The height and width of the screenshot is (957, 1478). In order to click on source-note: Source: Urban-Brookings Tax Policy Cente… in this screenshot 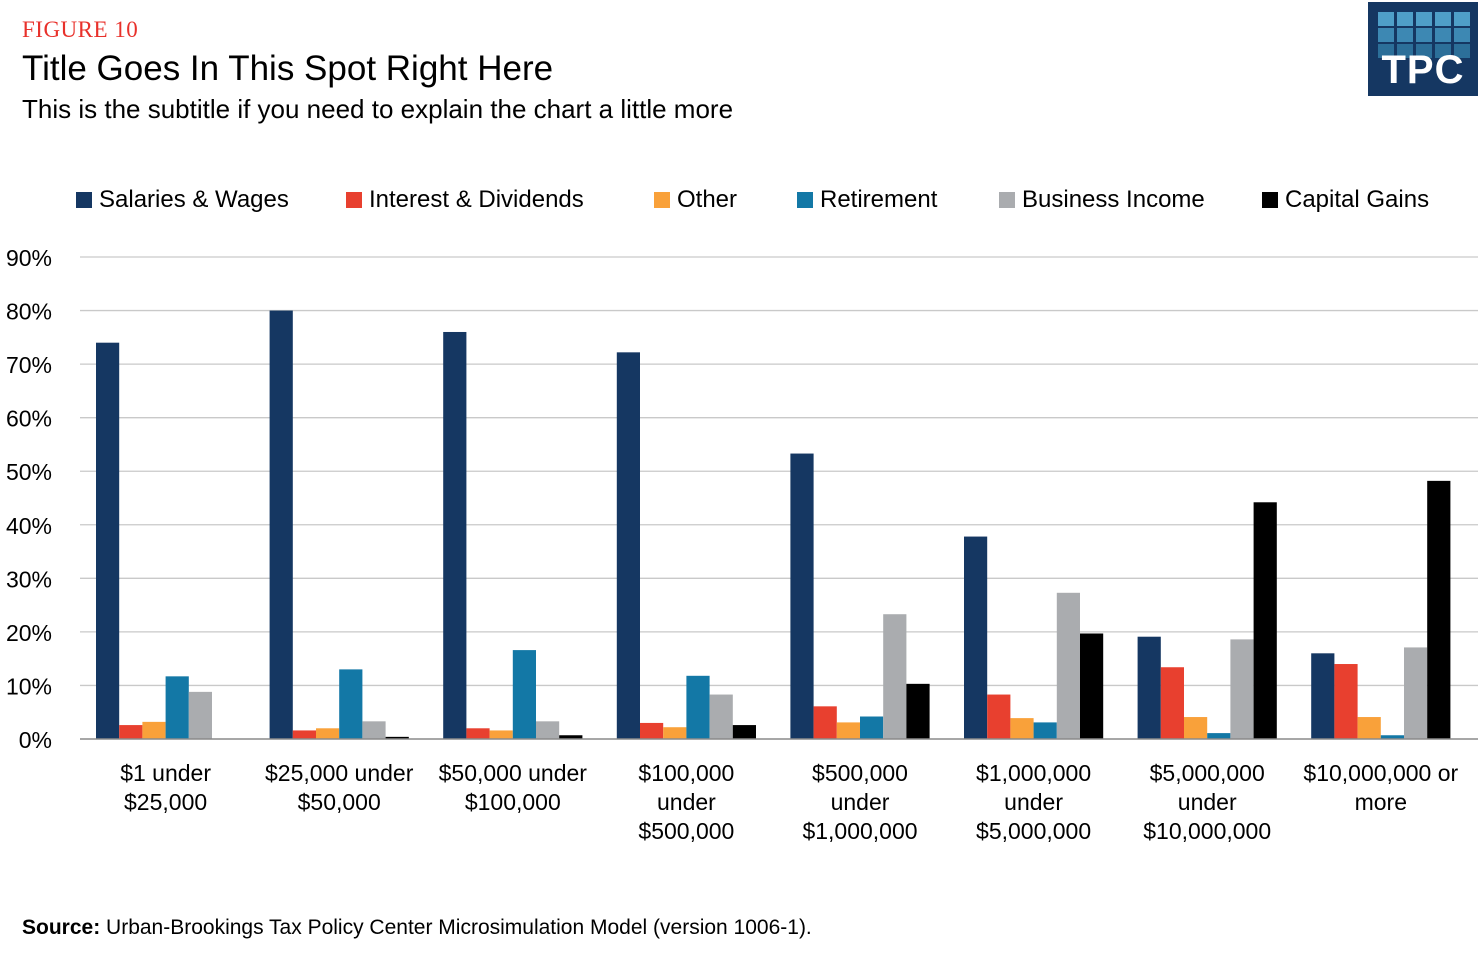, I will do `click(417, 927)`.